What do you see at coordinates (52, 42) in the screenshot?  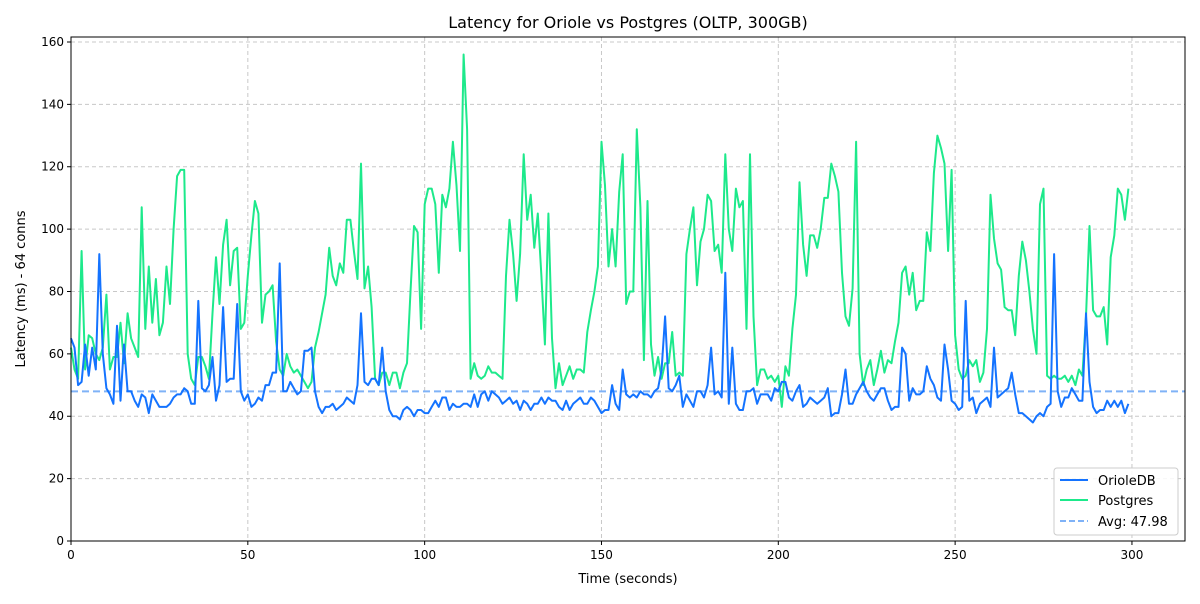 I see `y-tick-label: 160` at bounding box center [52, 42].